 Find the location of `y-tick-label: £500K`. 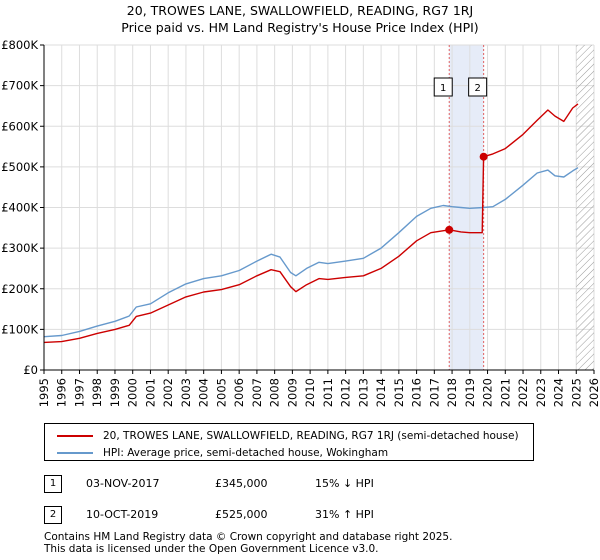

y-tick-label: £500K is located at coordinates (19, 167).